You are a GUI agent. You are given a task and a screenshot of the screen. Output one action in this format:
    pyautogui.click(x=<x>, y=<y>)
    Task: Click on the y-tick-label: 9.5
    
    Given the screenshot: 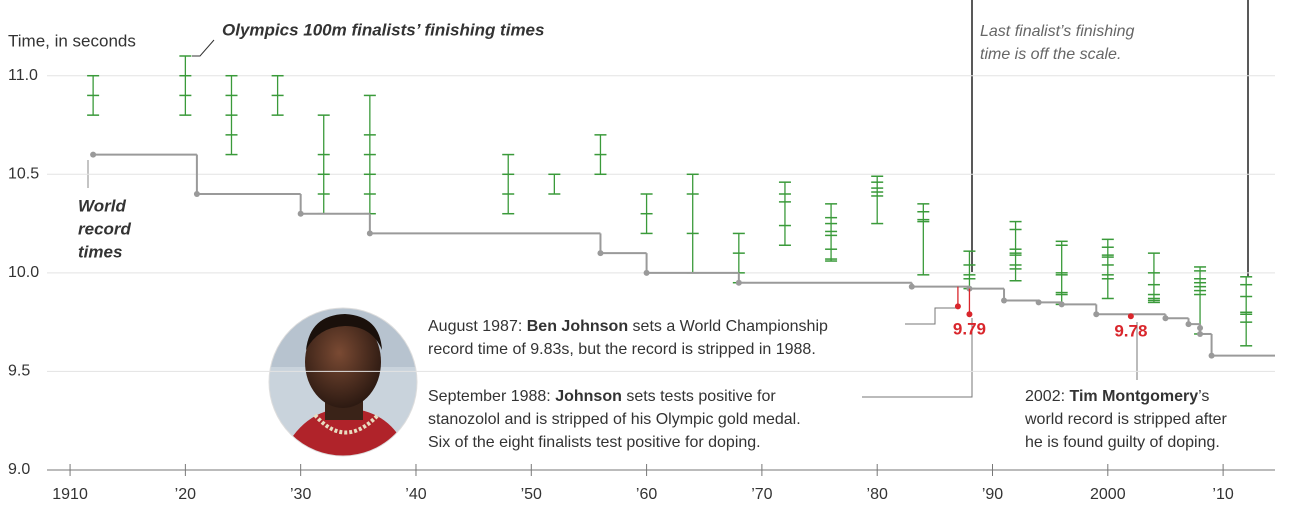 What is the action you would take?
    pyautogui.click(x=19, y=371)
    